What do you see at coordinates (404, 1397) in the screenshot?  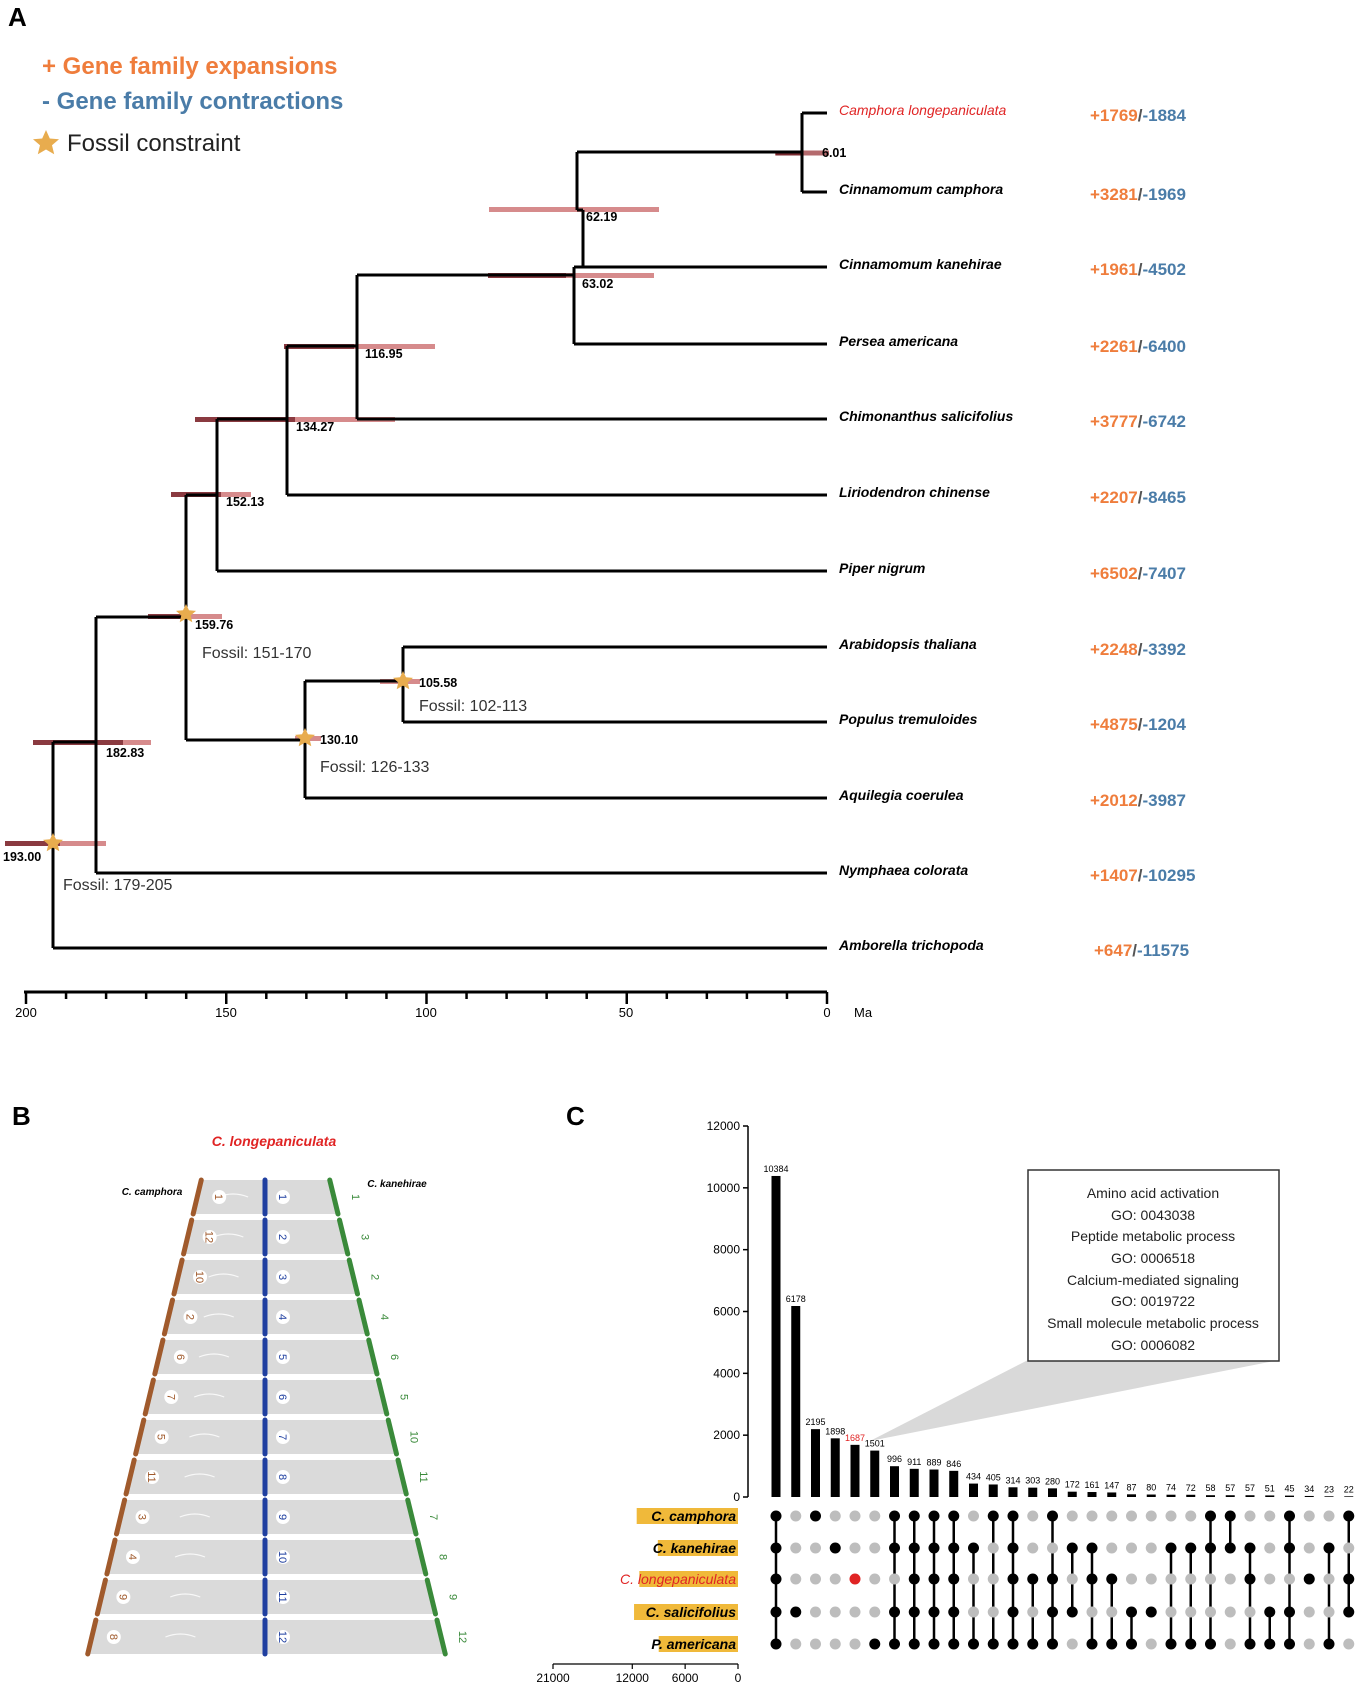 I see `chromosome-label-kanehirae: 5` at bounding box center [404, 1397].